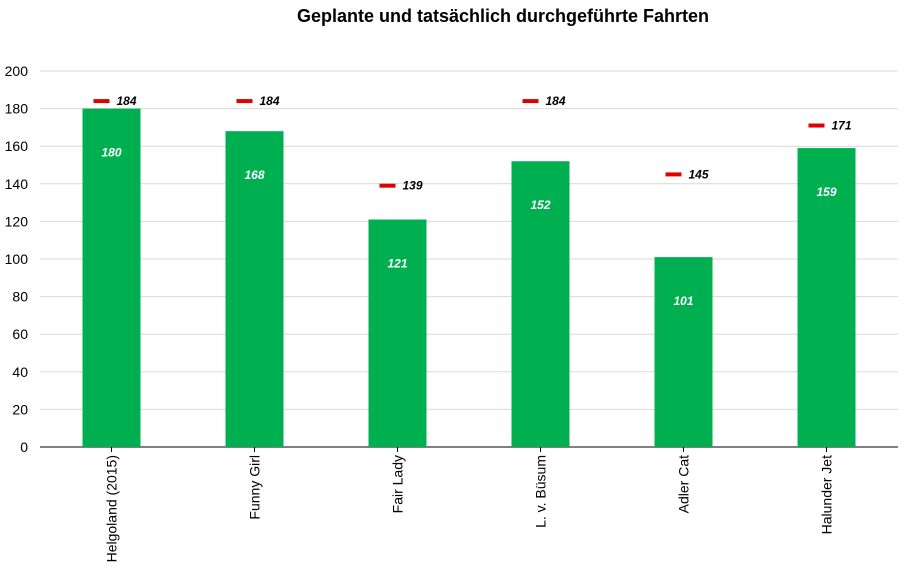  I want to click on bar-value-label: 168, so click(254, 175).